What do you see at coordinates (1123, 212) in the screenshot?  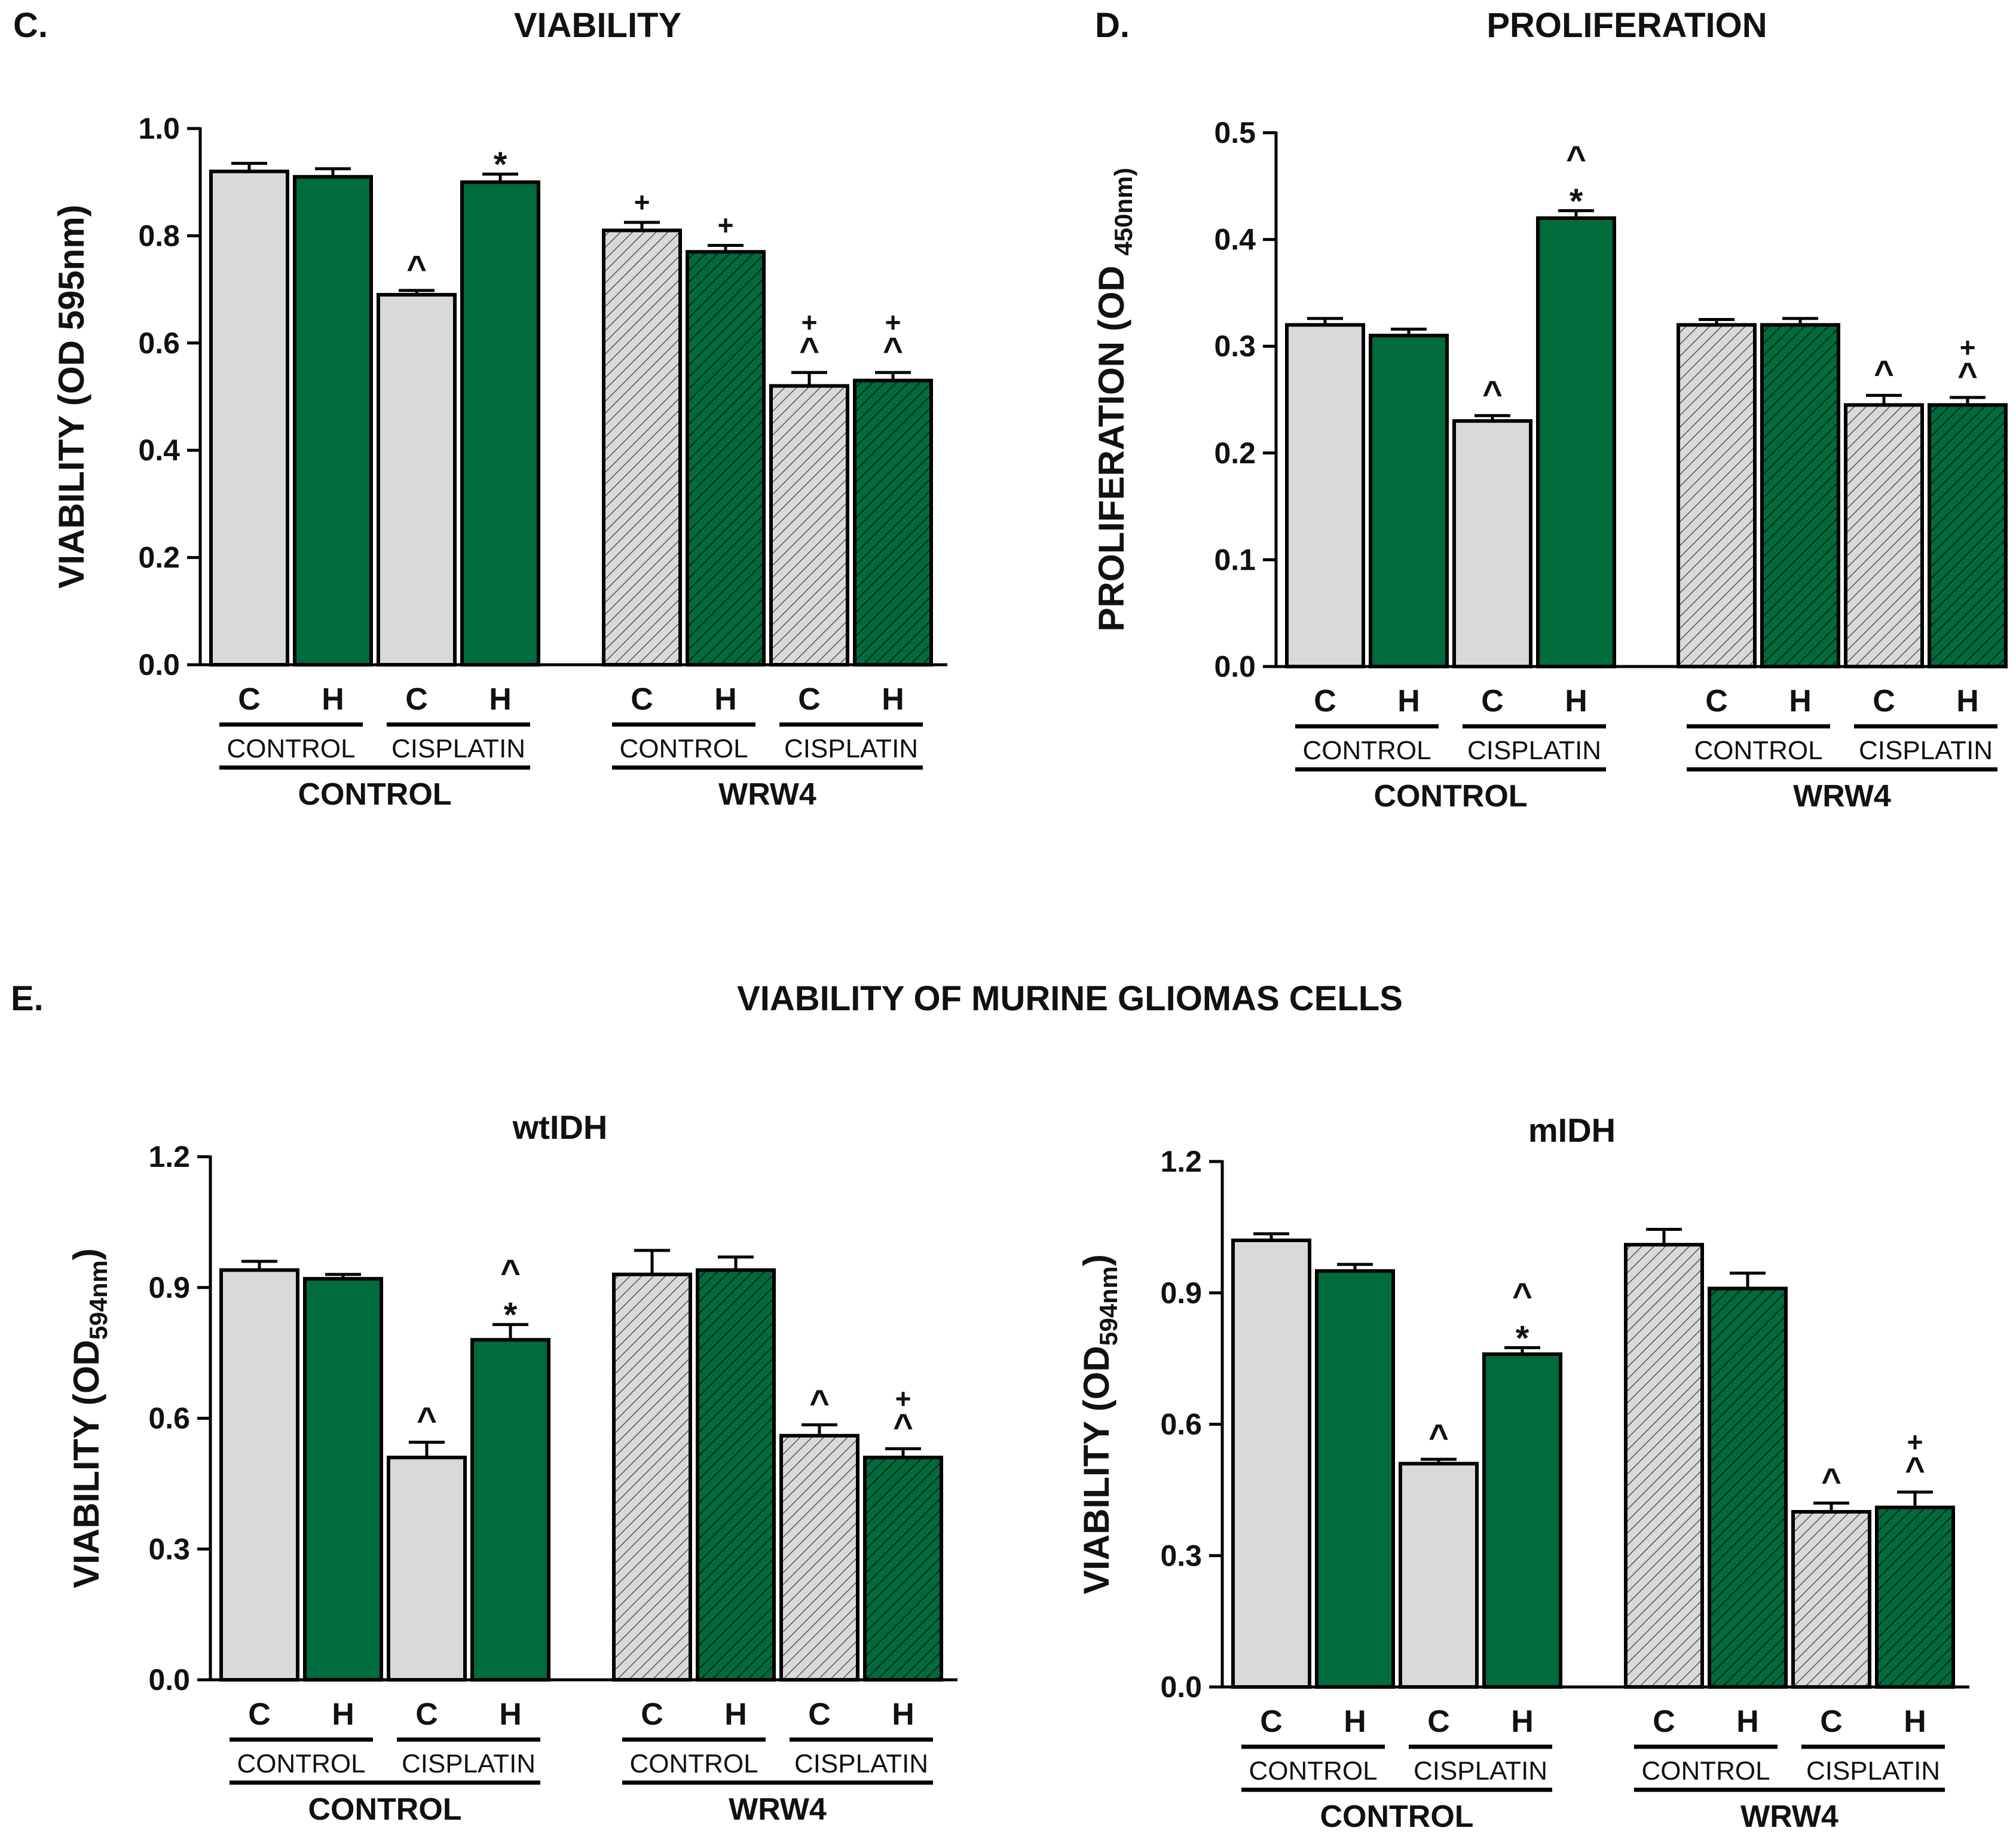 I see `y-axis-label-subscript: 450nm)` at bounding box center [1123, 212].